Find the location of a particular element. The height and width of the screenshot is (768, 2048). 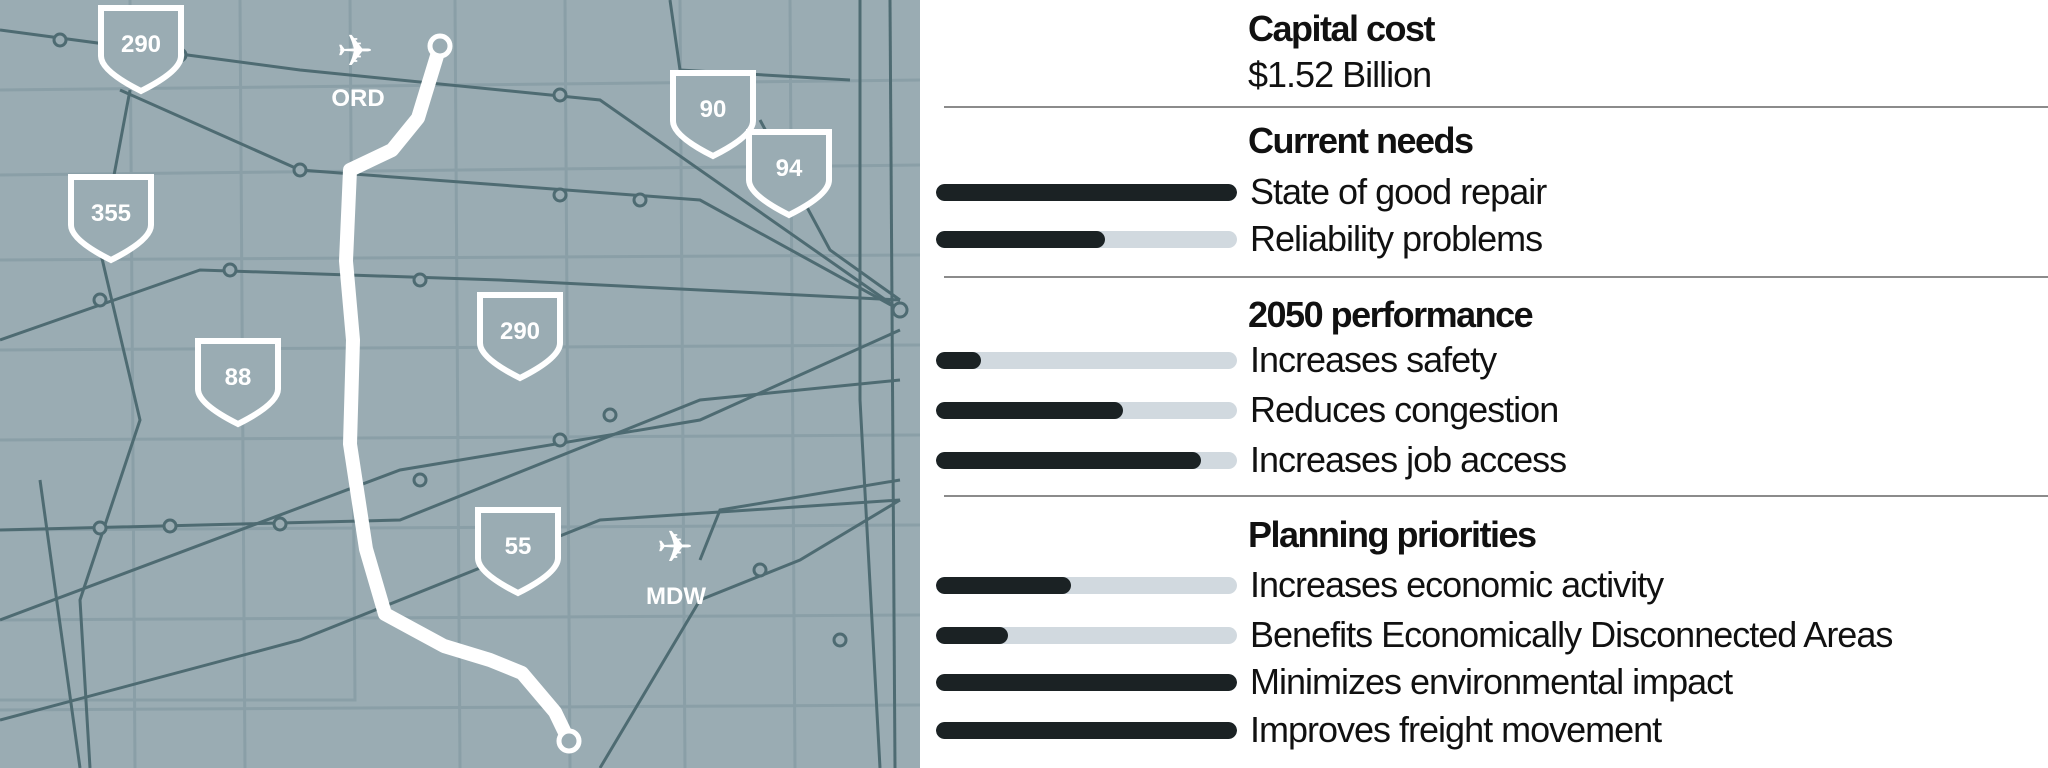

score-label: Benefits Economically Disconnected Areas is located at coordinates (1571, 634).